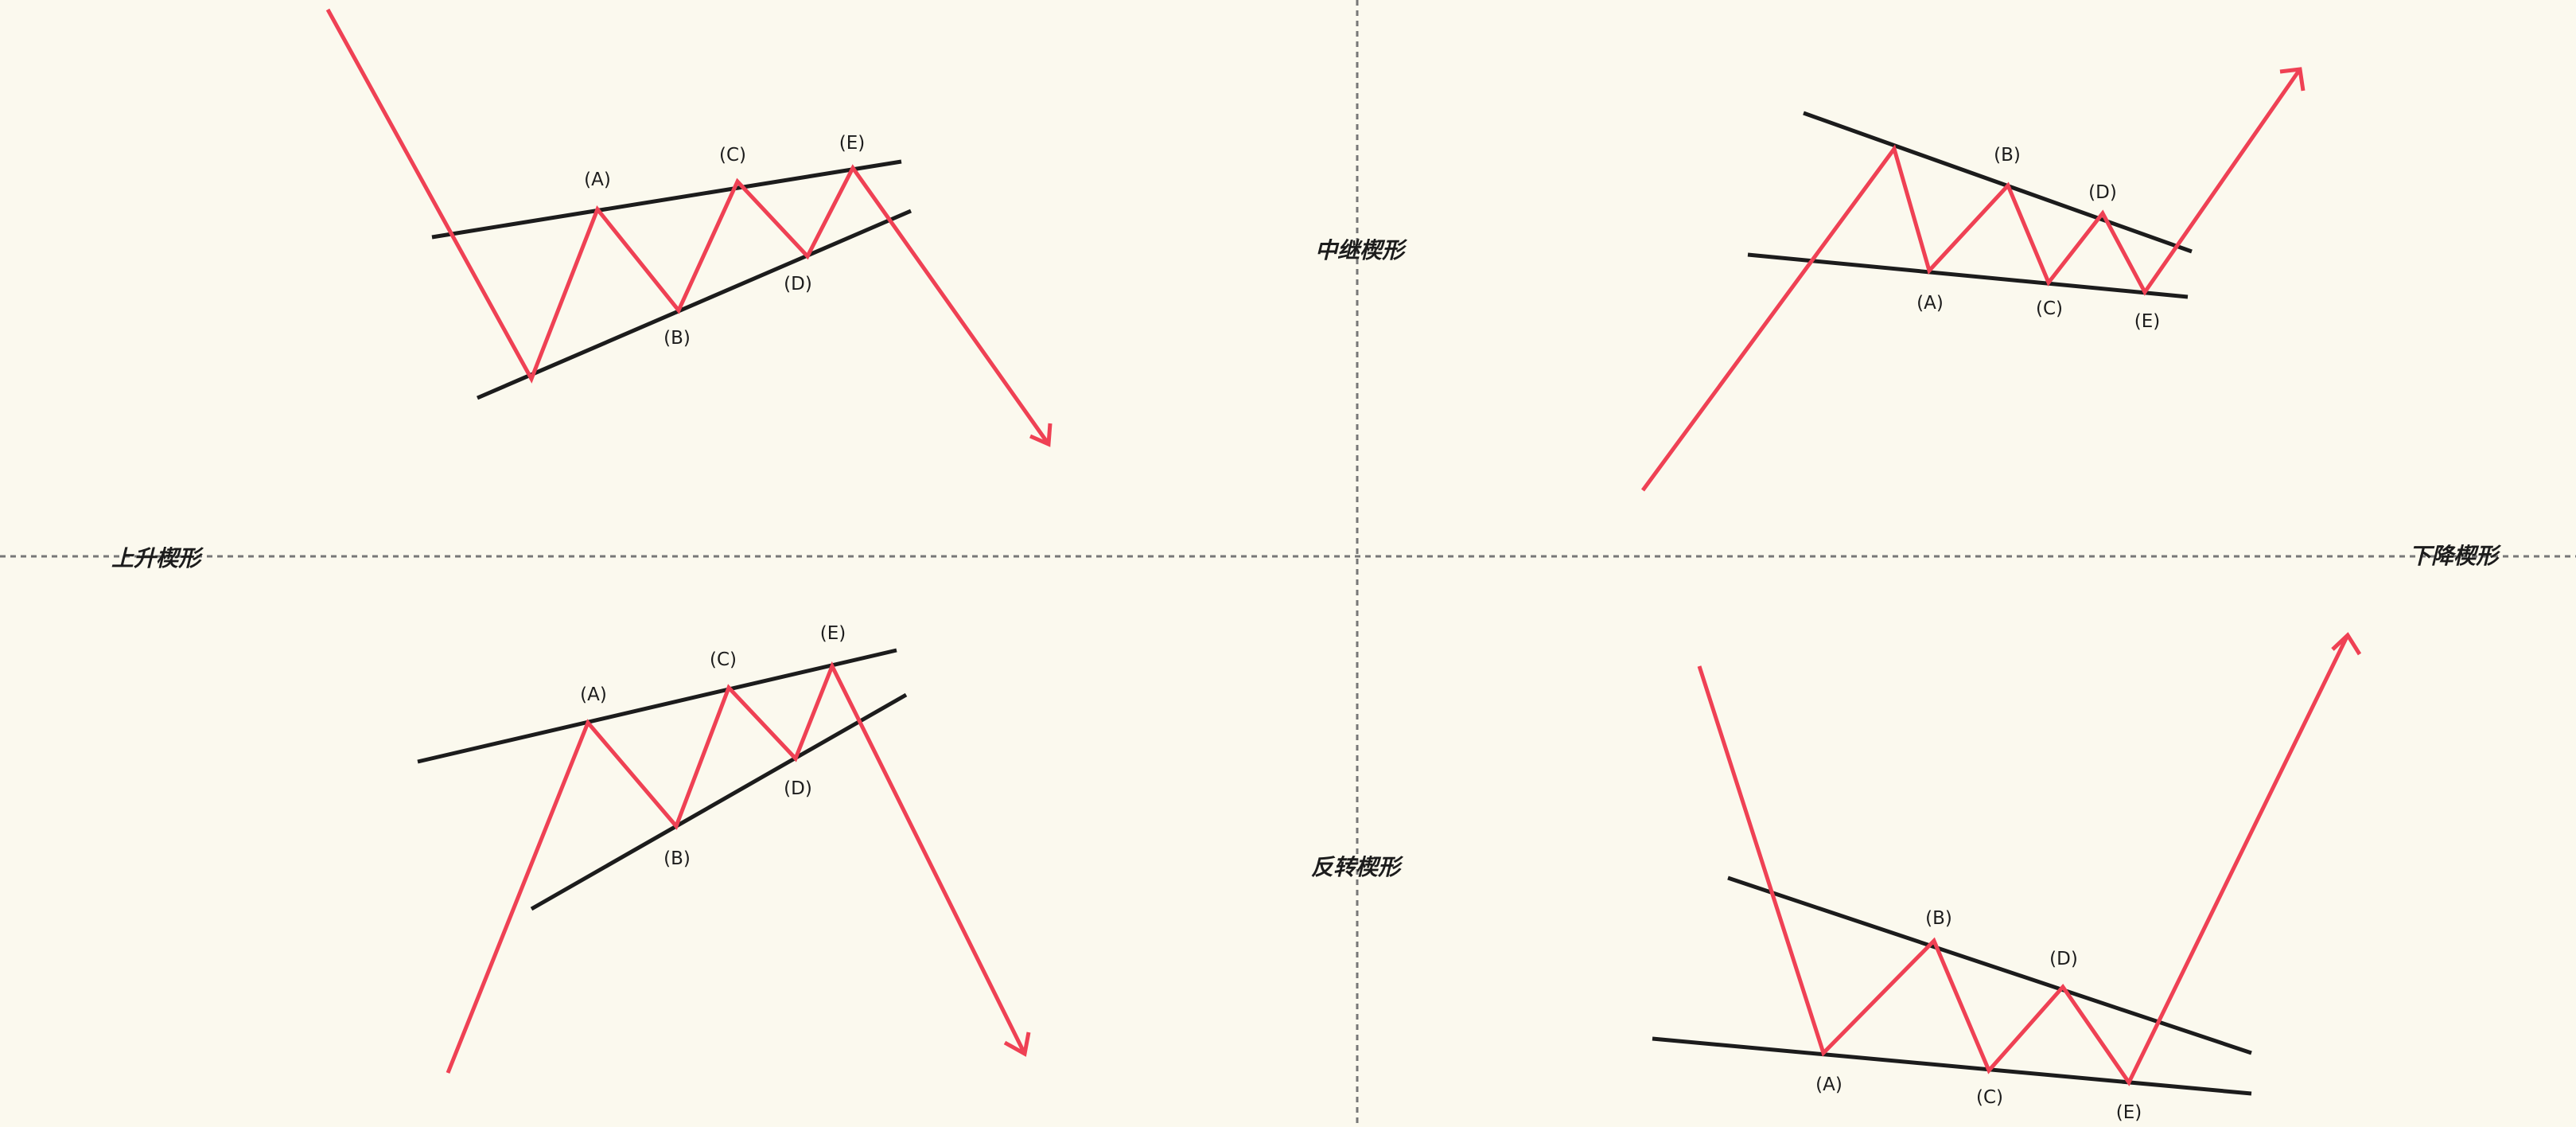 This screenshot has height=1127, width=2576. What do you see at coordinates (1362, 250) in the screenshot?
I see `continuation-wedge-title: 中继楔形` at bounding box center [1362, 250].